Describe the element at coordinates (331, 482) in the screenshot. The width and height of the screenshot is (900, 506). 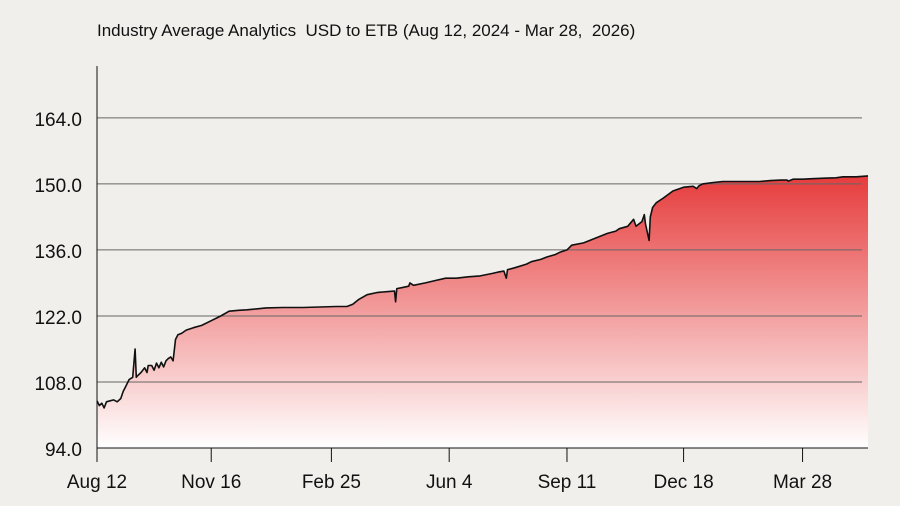
I see `x-tick-label: Feb 25` at that location.